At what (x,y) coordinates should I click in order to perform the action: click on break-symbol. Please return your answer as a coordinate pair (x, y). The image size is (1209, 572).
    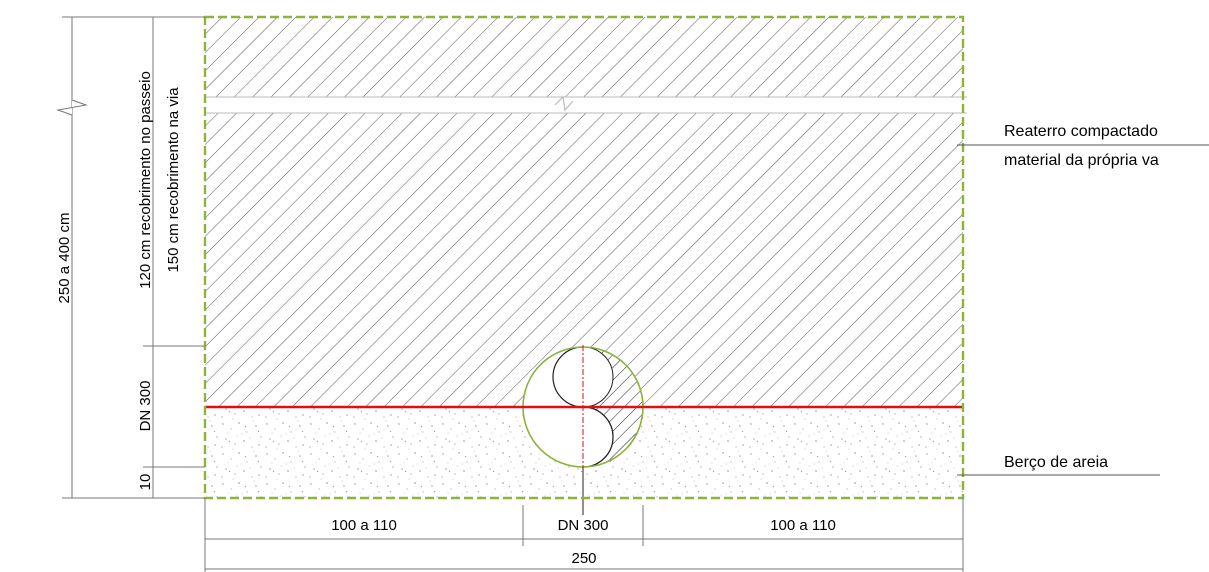
    Looking at the image, I should click on (564, 103).